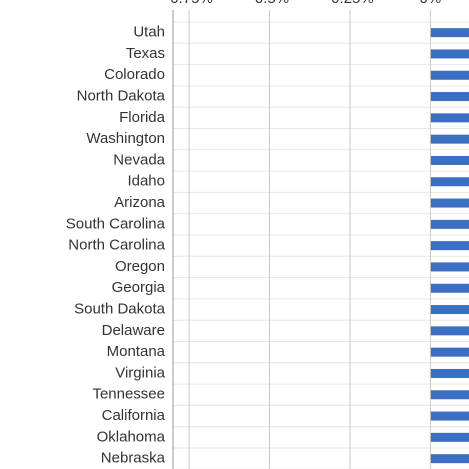 This screenshot has width=469, height=469. Describe the element at coordinates (128, 394) in the screenshot. I see `y-tick-label: Tennessee` at that location.